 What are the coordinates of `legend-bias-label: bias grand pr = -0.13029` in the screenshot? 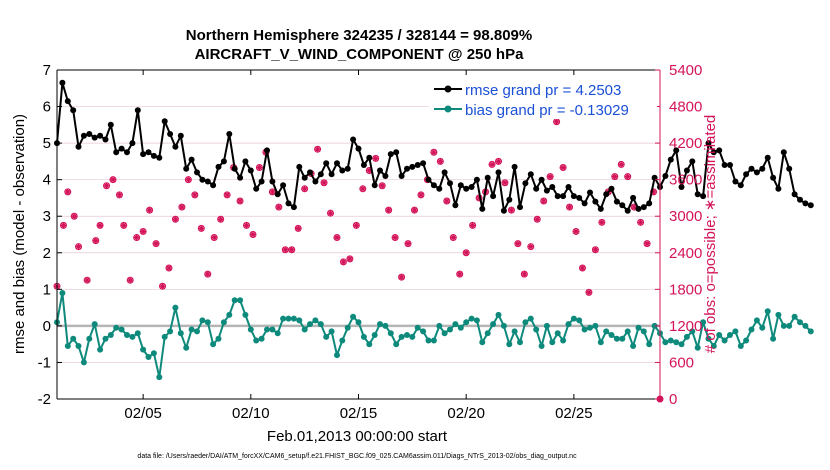 It's located at (547, 110).